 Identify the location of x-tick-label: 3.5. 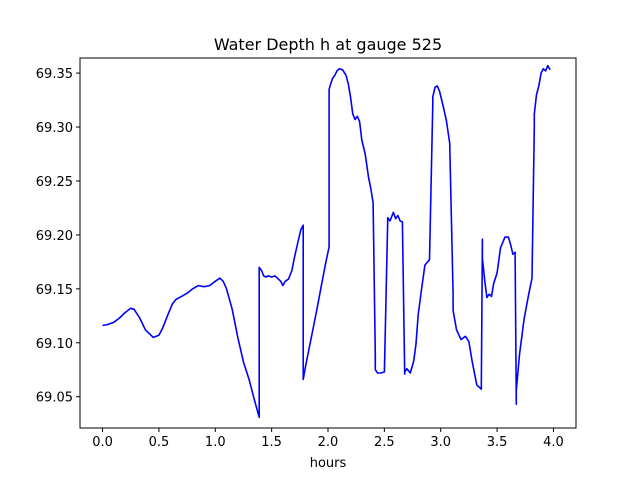
(497, 442).